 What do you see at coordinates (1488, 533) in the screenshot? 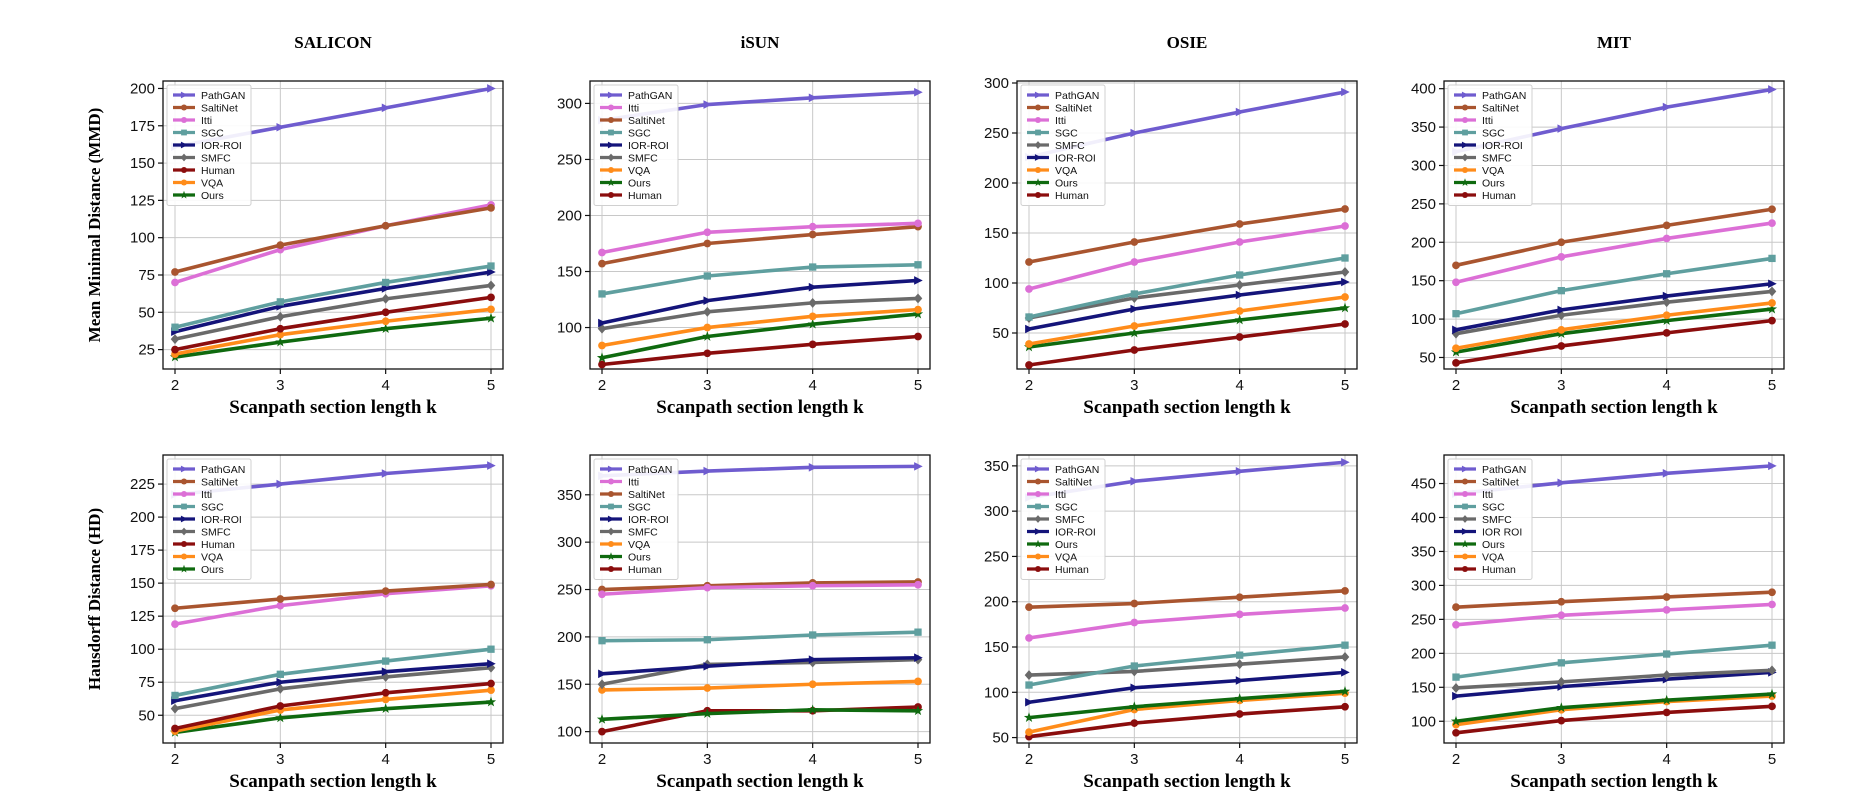
I see `legend-item: IOR ROI` at bounding box center [1488, 533].